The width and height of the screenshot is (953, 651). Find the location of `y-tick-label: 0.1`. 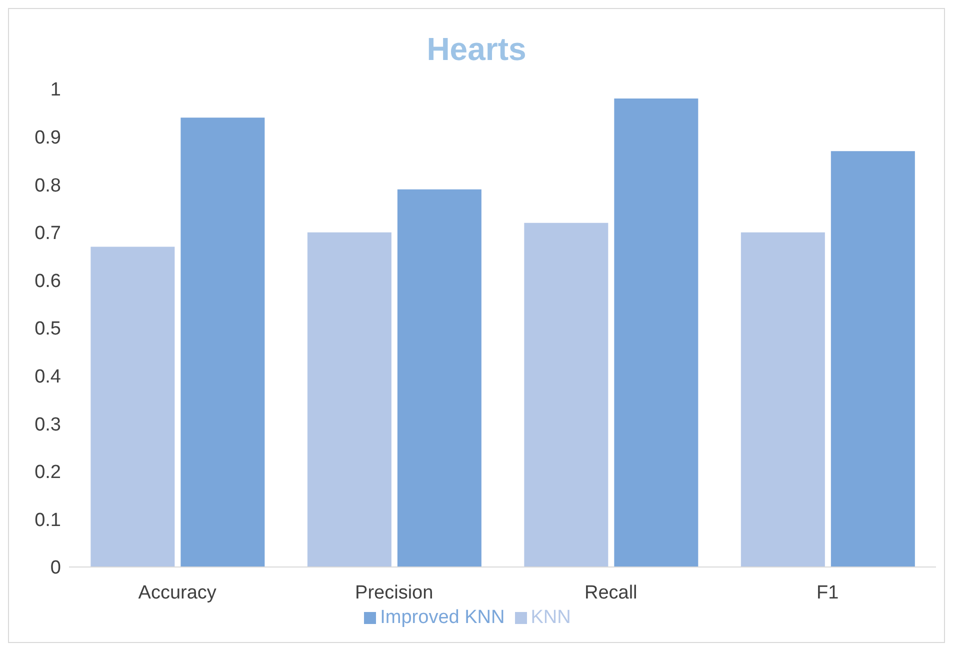

y-tick-label: 0.1 is located at coordinates (47, 520).